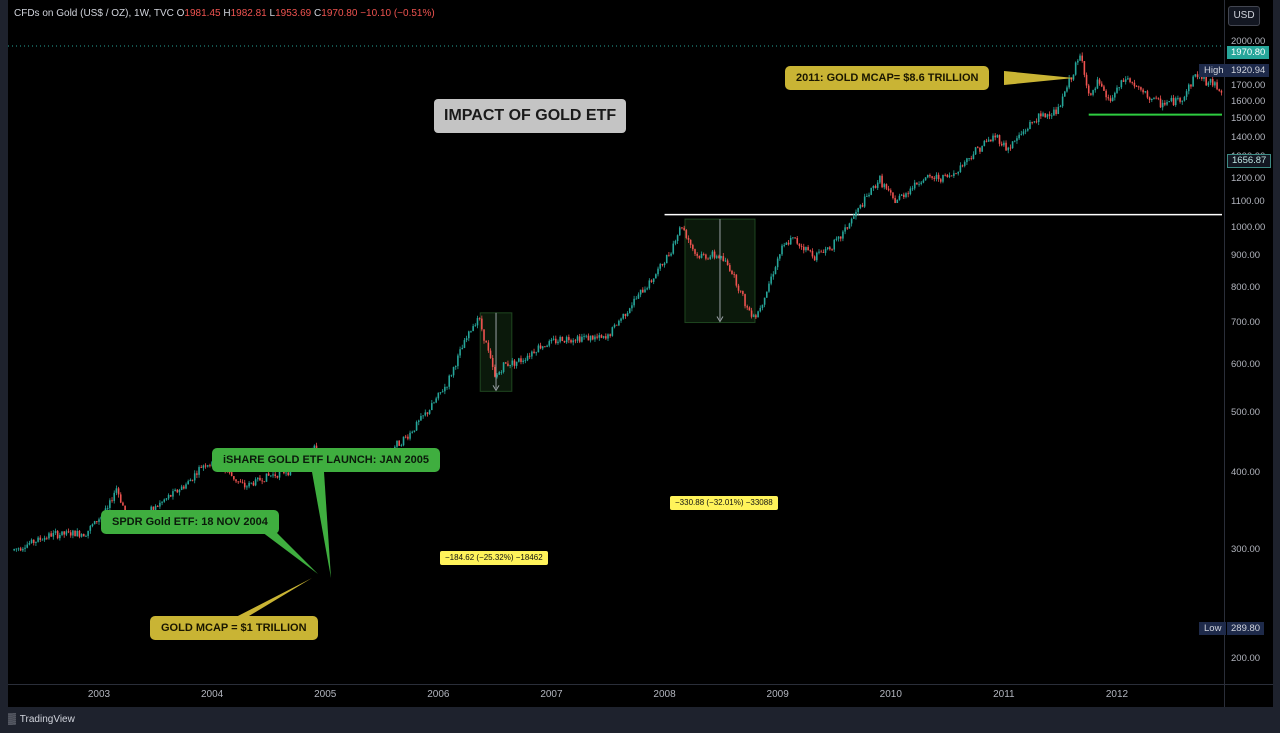 This screenshot has width=1280, height=733. I want to click on y-tick-label: 500.00, so click(1246, 413).